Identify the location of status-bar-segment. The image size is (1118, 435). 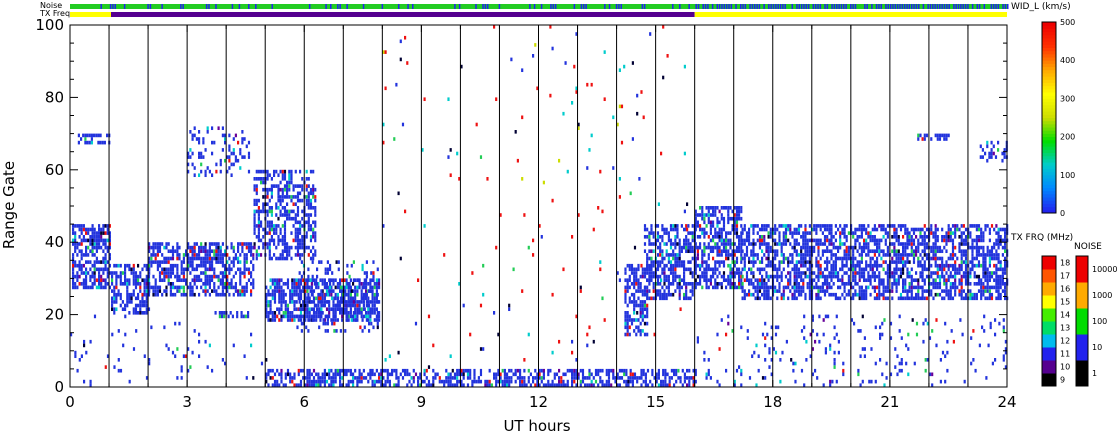
(850, 14).